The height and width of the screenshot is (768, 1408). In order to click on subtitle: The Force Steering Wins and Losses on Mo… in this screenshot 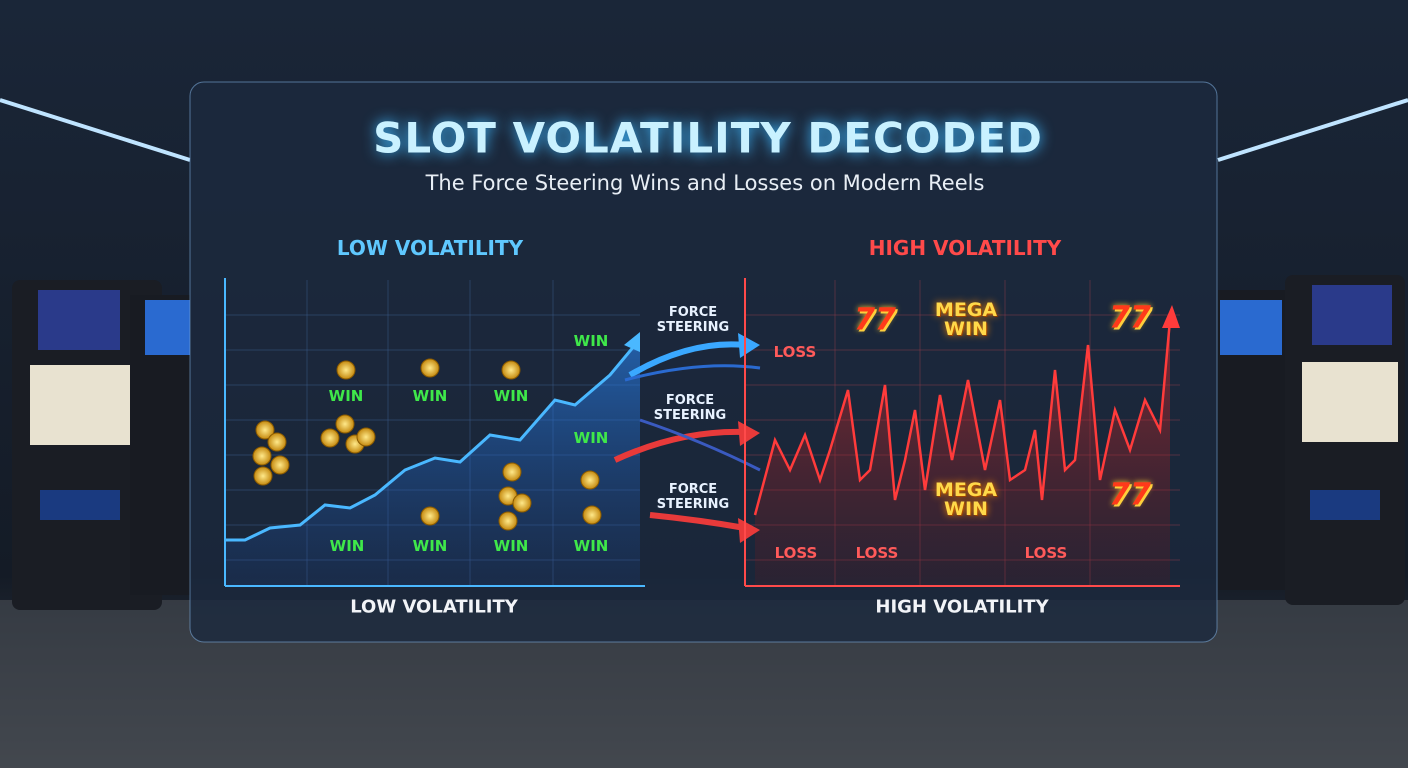, I will do `click(705, 183)`.